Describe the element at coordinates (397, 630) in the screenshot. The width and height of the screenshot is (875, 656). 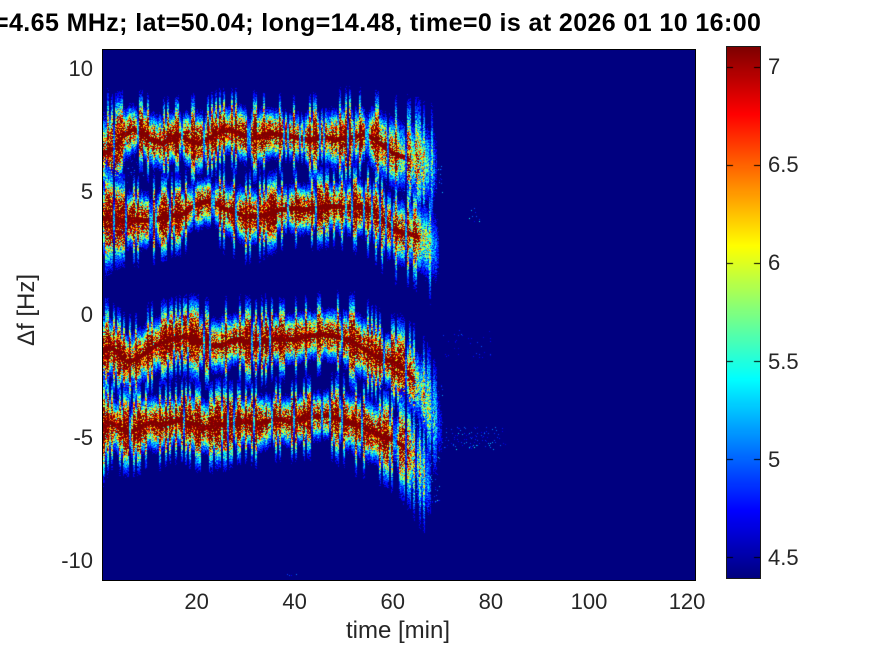
I see `x-axis-label: time [min]` at that location.